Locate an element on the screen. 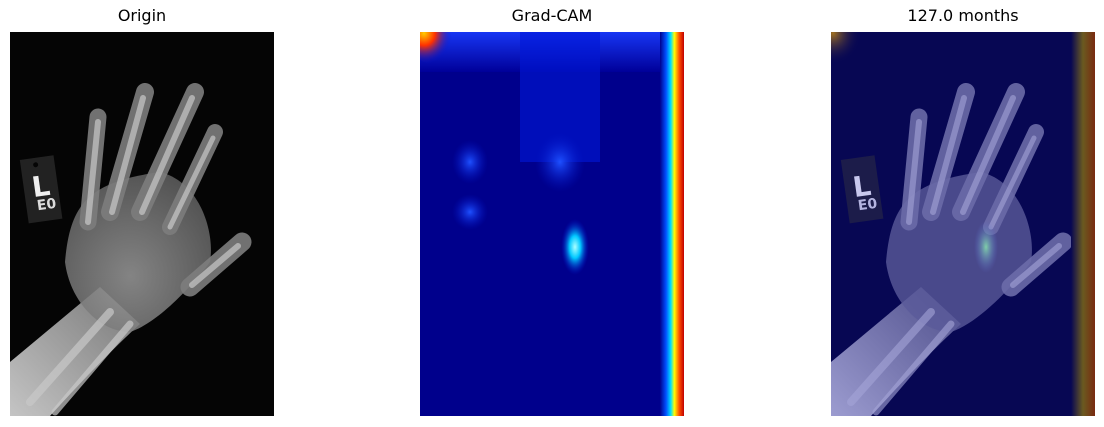 This screenshot has width=1104, height=427. overlay-title: 127.0 months is located at coordinates (963, 15).